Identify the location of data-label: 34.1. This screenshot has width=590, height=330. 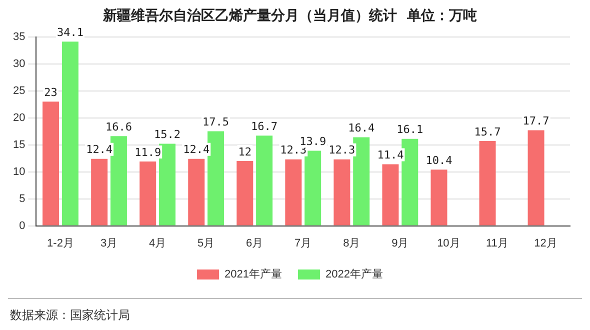
(70, 33).